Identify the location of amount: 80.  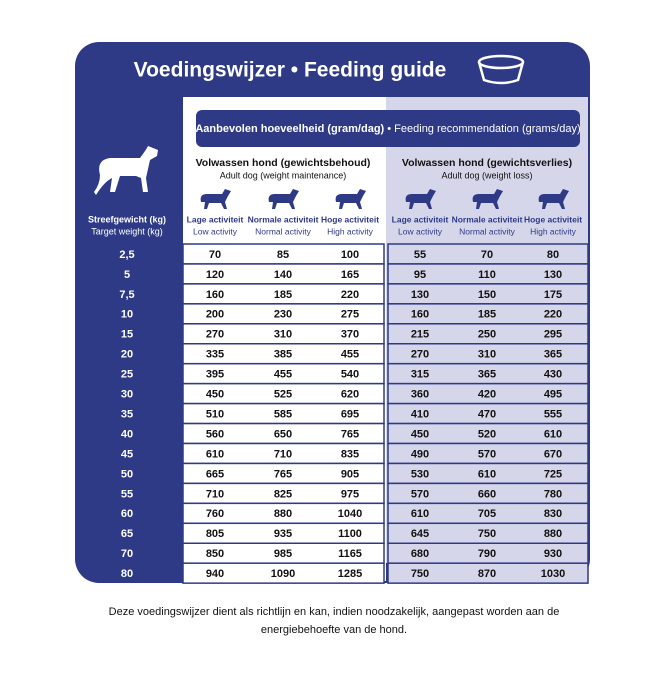
(553, 255).